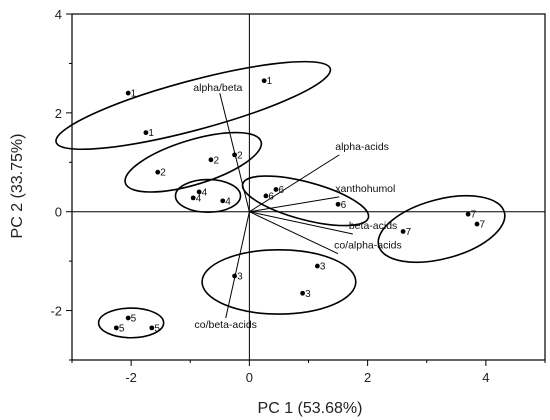 The height and width of the screenshot is (420, 550). I want to click on loading-line-alpha-acids, so click(294, 183).